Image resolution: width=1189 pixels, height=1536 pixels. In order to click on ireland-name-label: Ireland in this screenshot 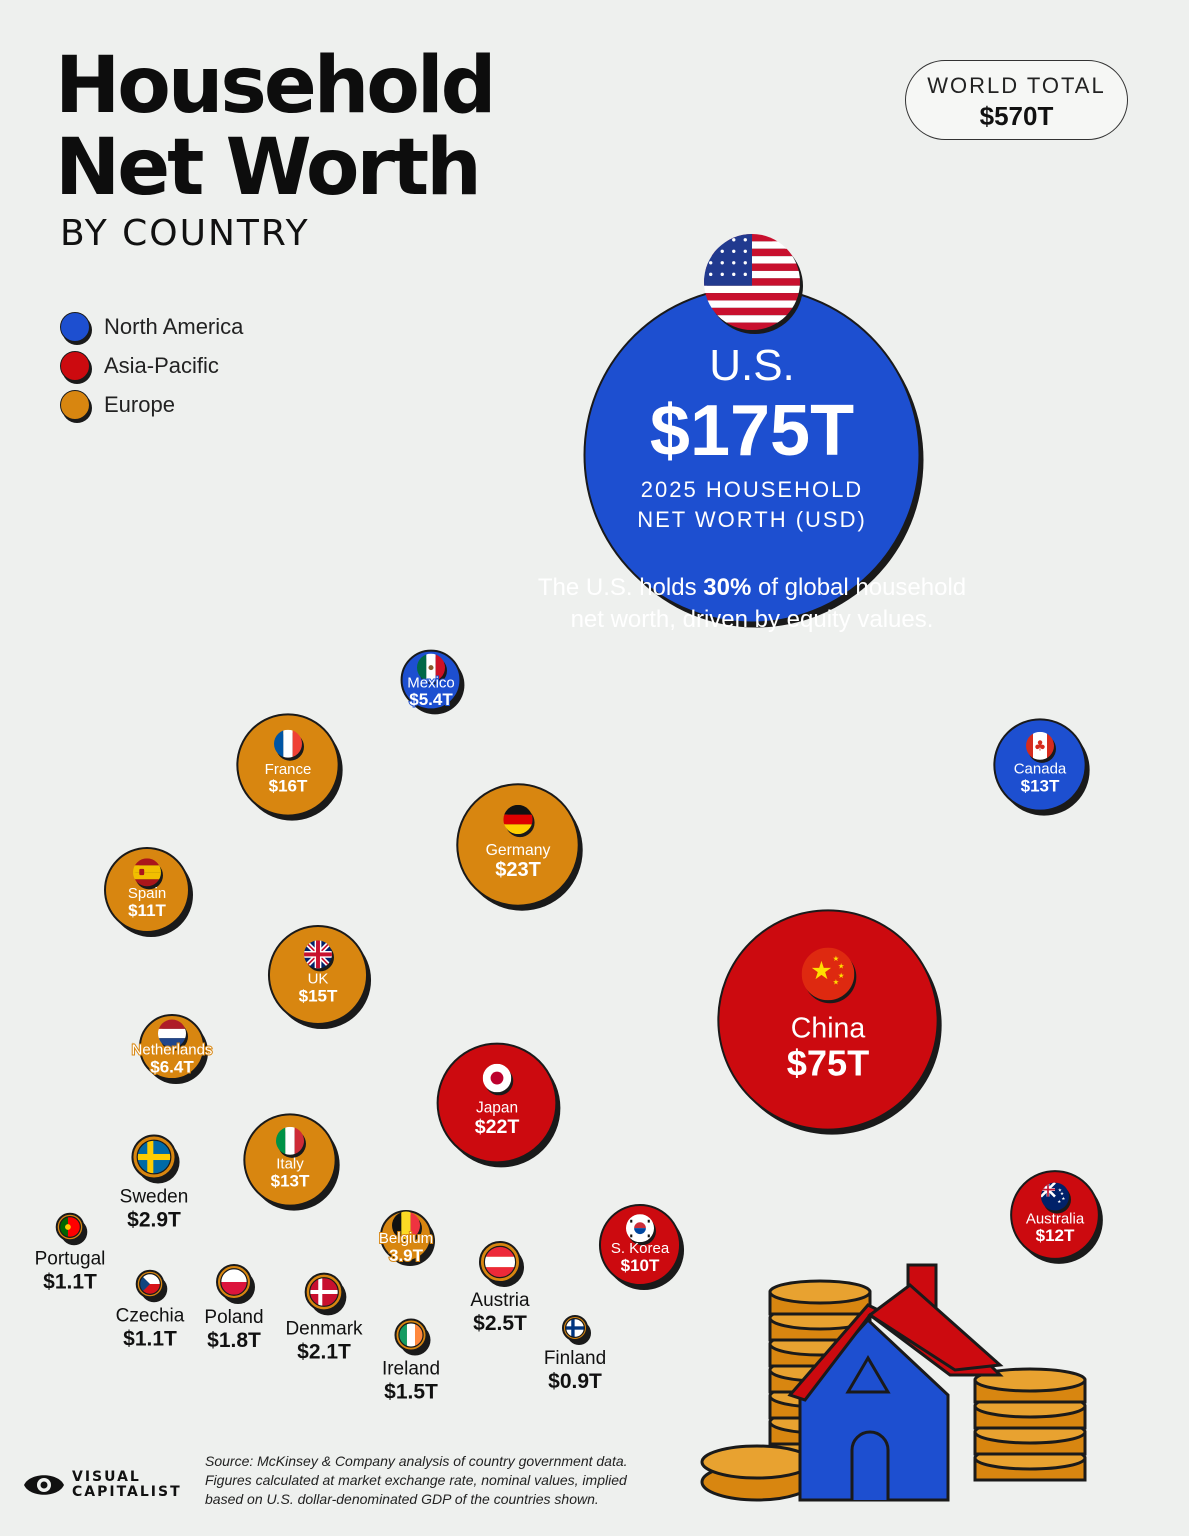, I will do `click(411, 1369)`.